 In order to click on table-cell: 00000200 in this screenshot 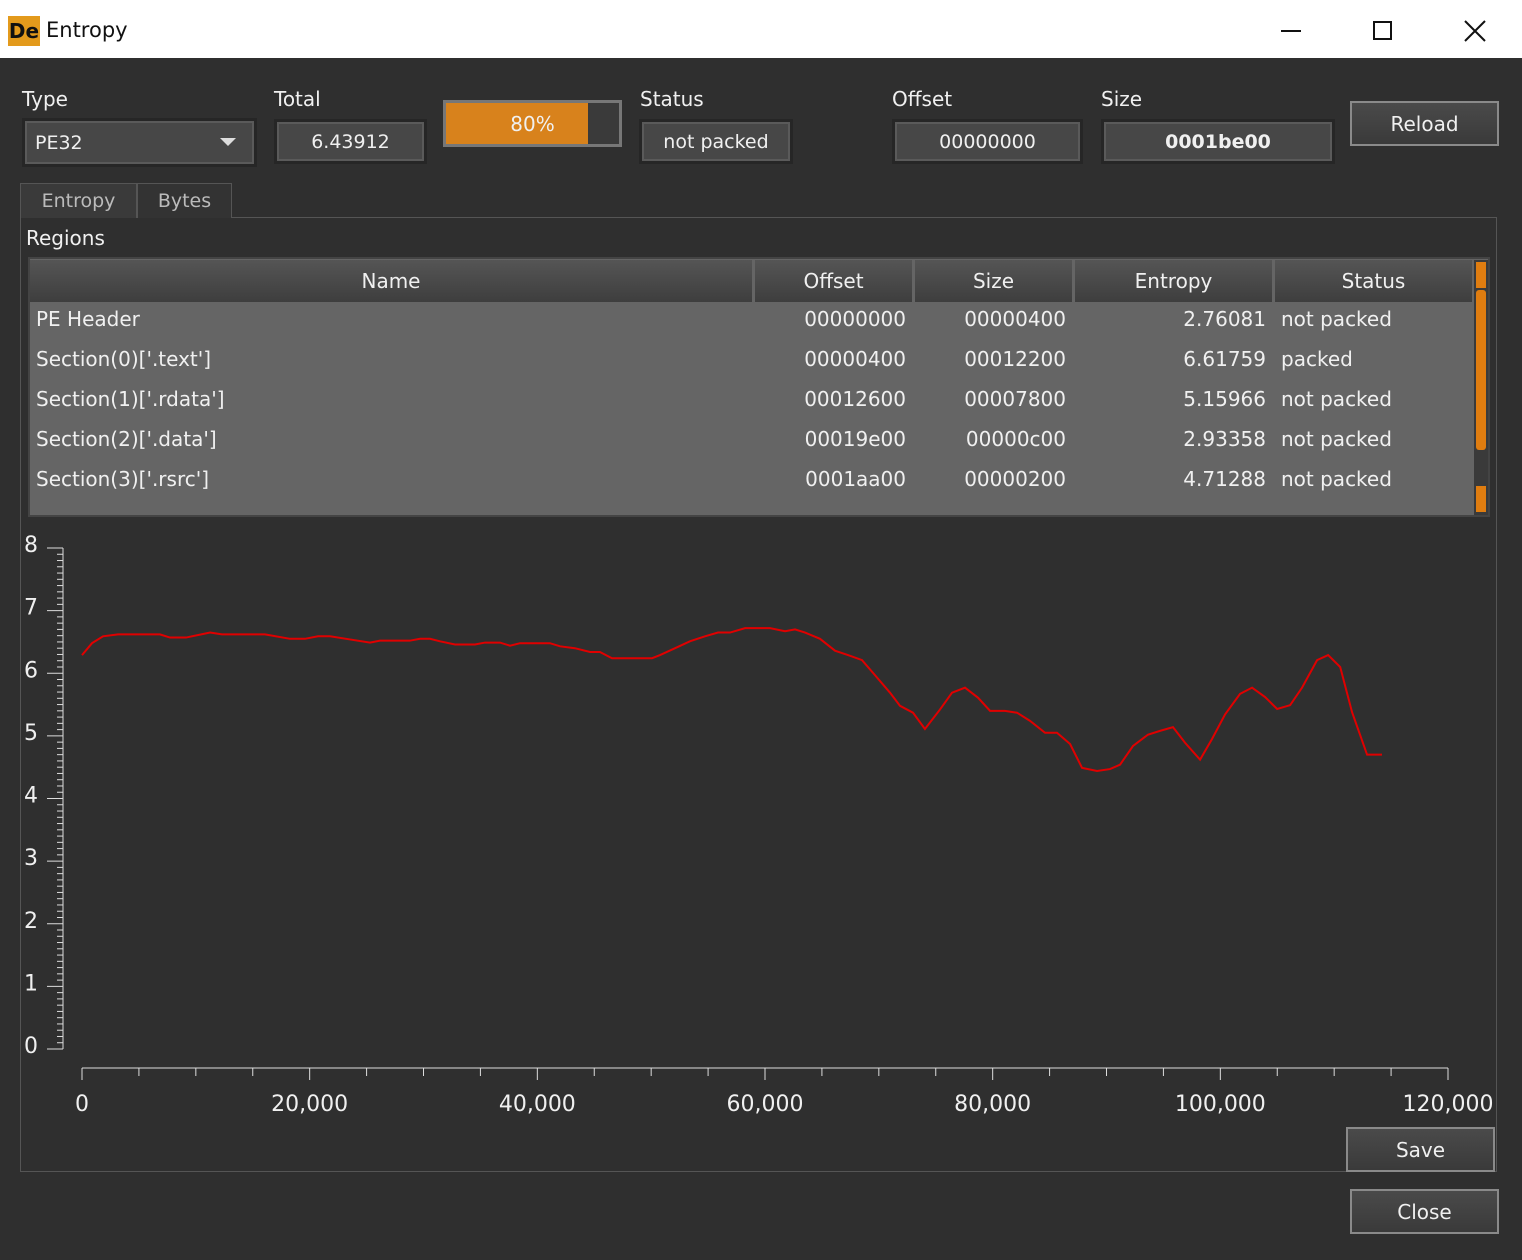, I will do `click(1015, 479)`.